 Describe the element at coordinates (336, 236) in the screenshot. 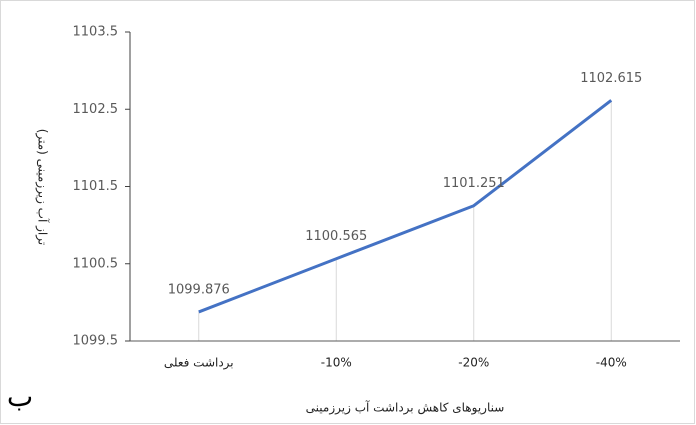

I see `data-label: 1100.565` at that location.